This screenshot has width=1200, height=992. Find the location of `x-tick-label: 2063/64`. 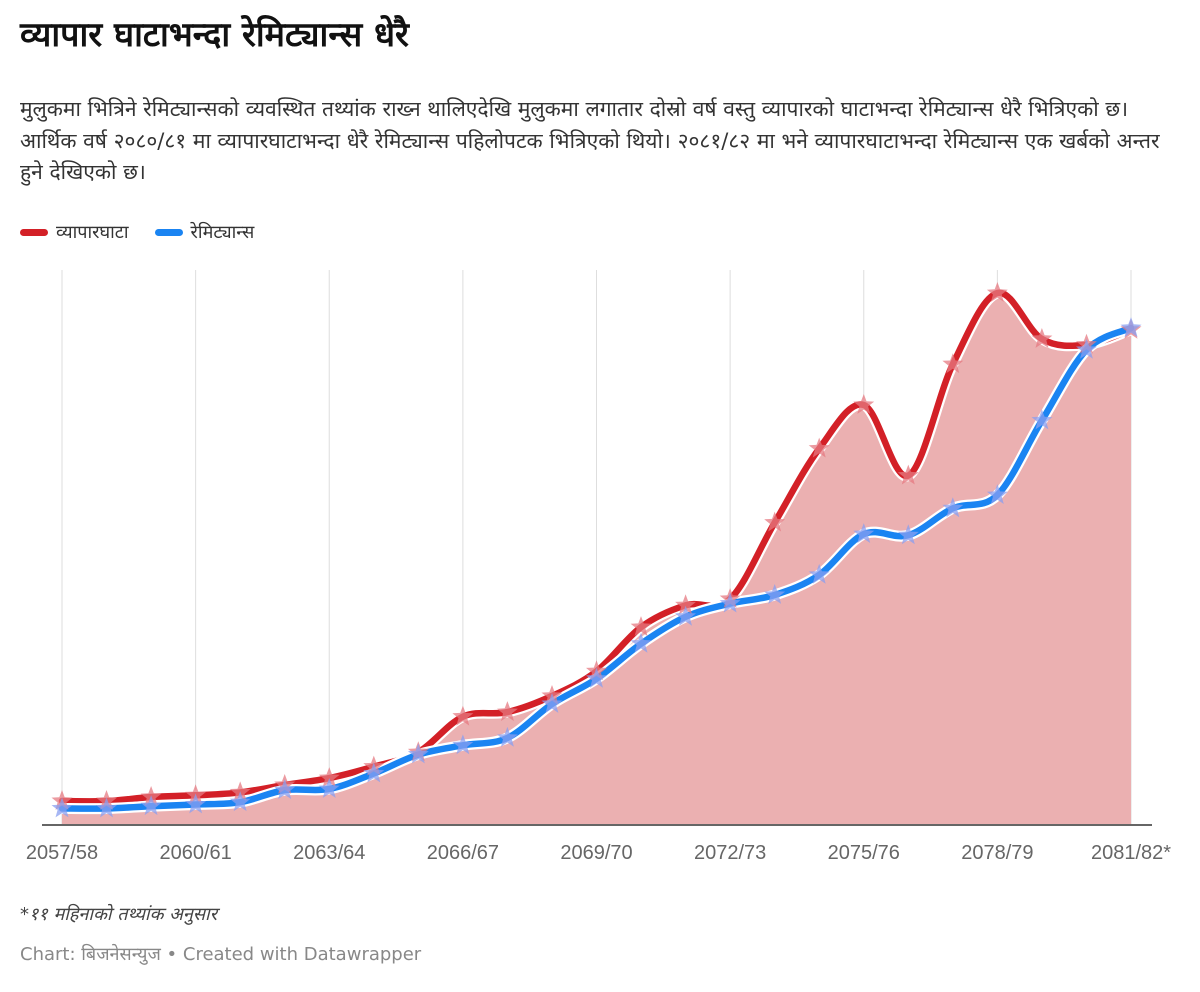

x-tick-label: 2063/64 is located at coordinates (329, 853).